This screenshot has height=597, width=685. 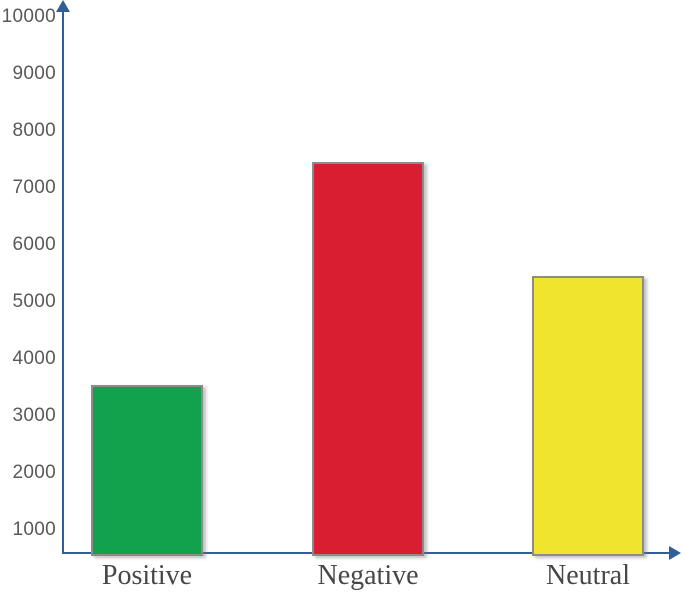 What do you see at coordinates (34, 301) in the screenshot?
I see `y-tick-label: 5000` at bounding box center [34, 301].